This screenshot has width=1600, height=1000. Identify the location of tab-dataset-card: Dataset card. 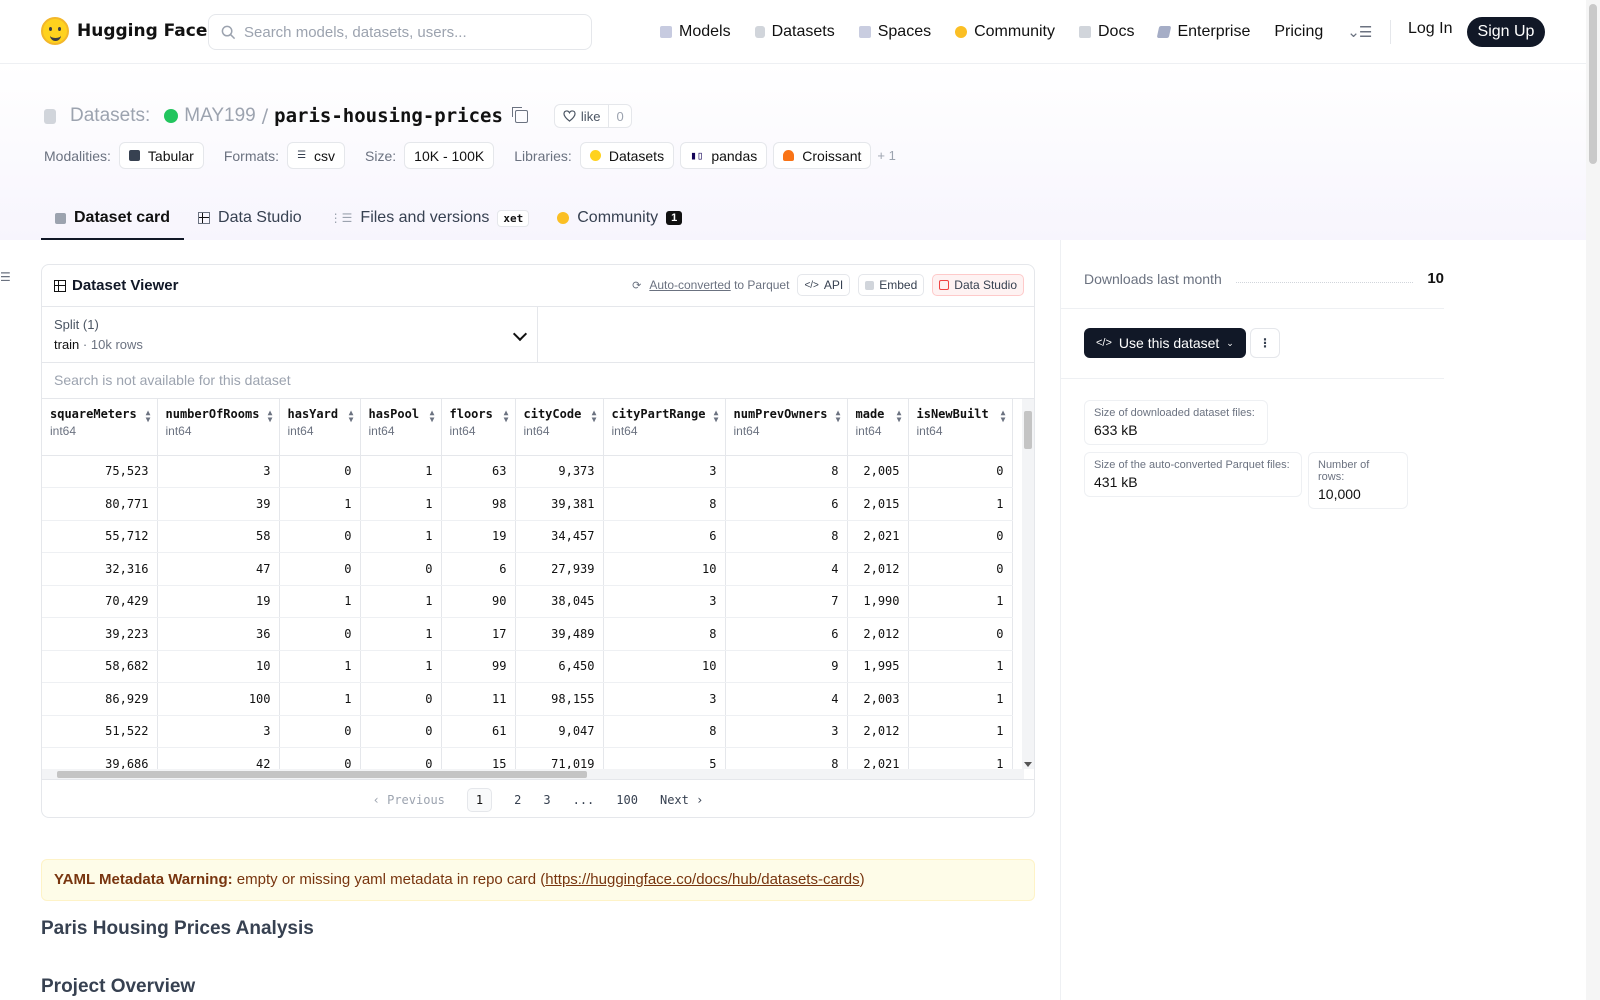
(113, 218).